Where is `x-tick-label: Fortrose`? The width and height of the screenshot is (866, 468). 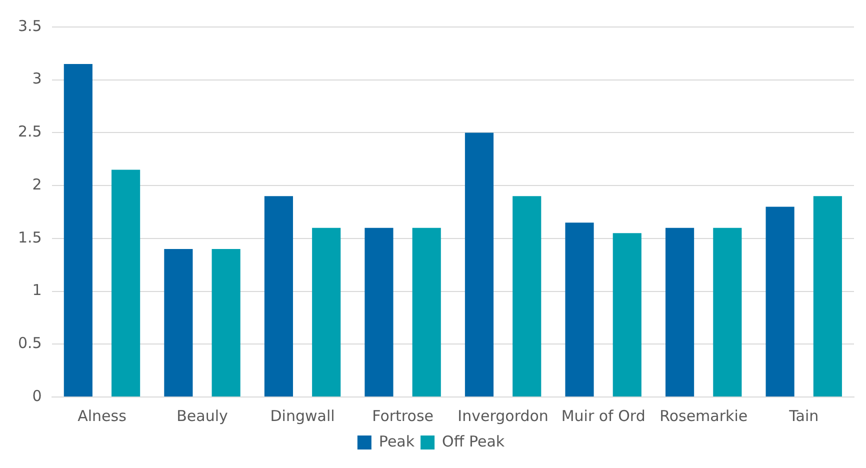 x-tick-label: Fortrose is located at coordinates (403, 415).